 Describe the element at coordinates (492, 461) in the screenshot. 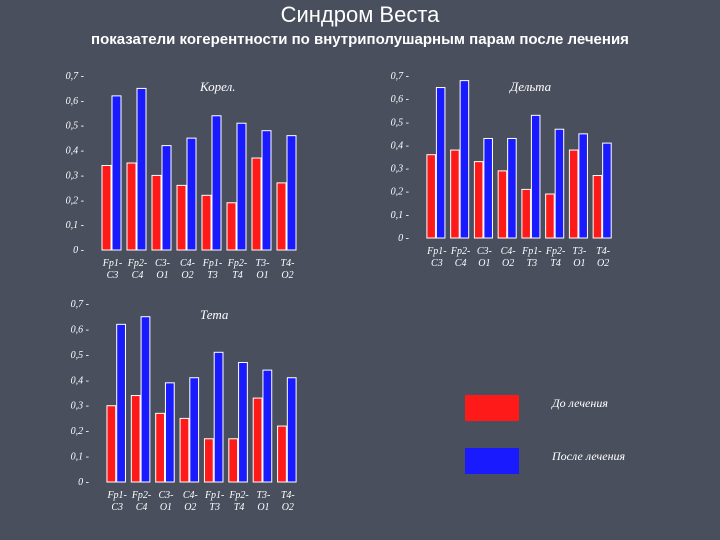

I see `legend-after-swatch` at that location.